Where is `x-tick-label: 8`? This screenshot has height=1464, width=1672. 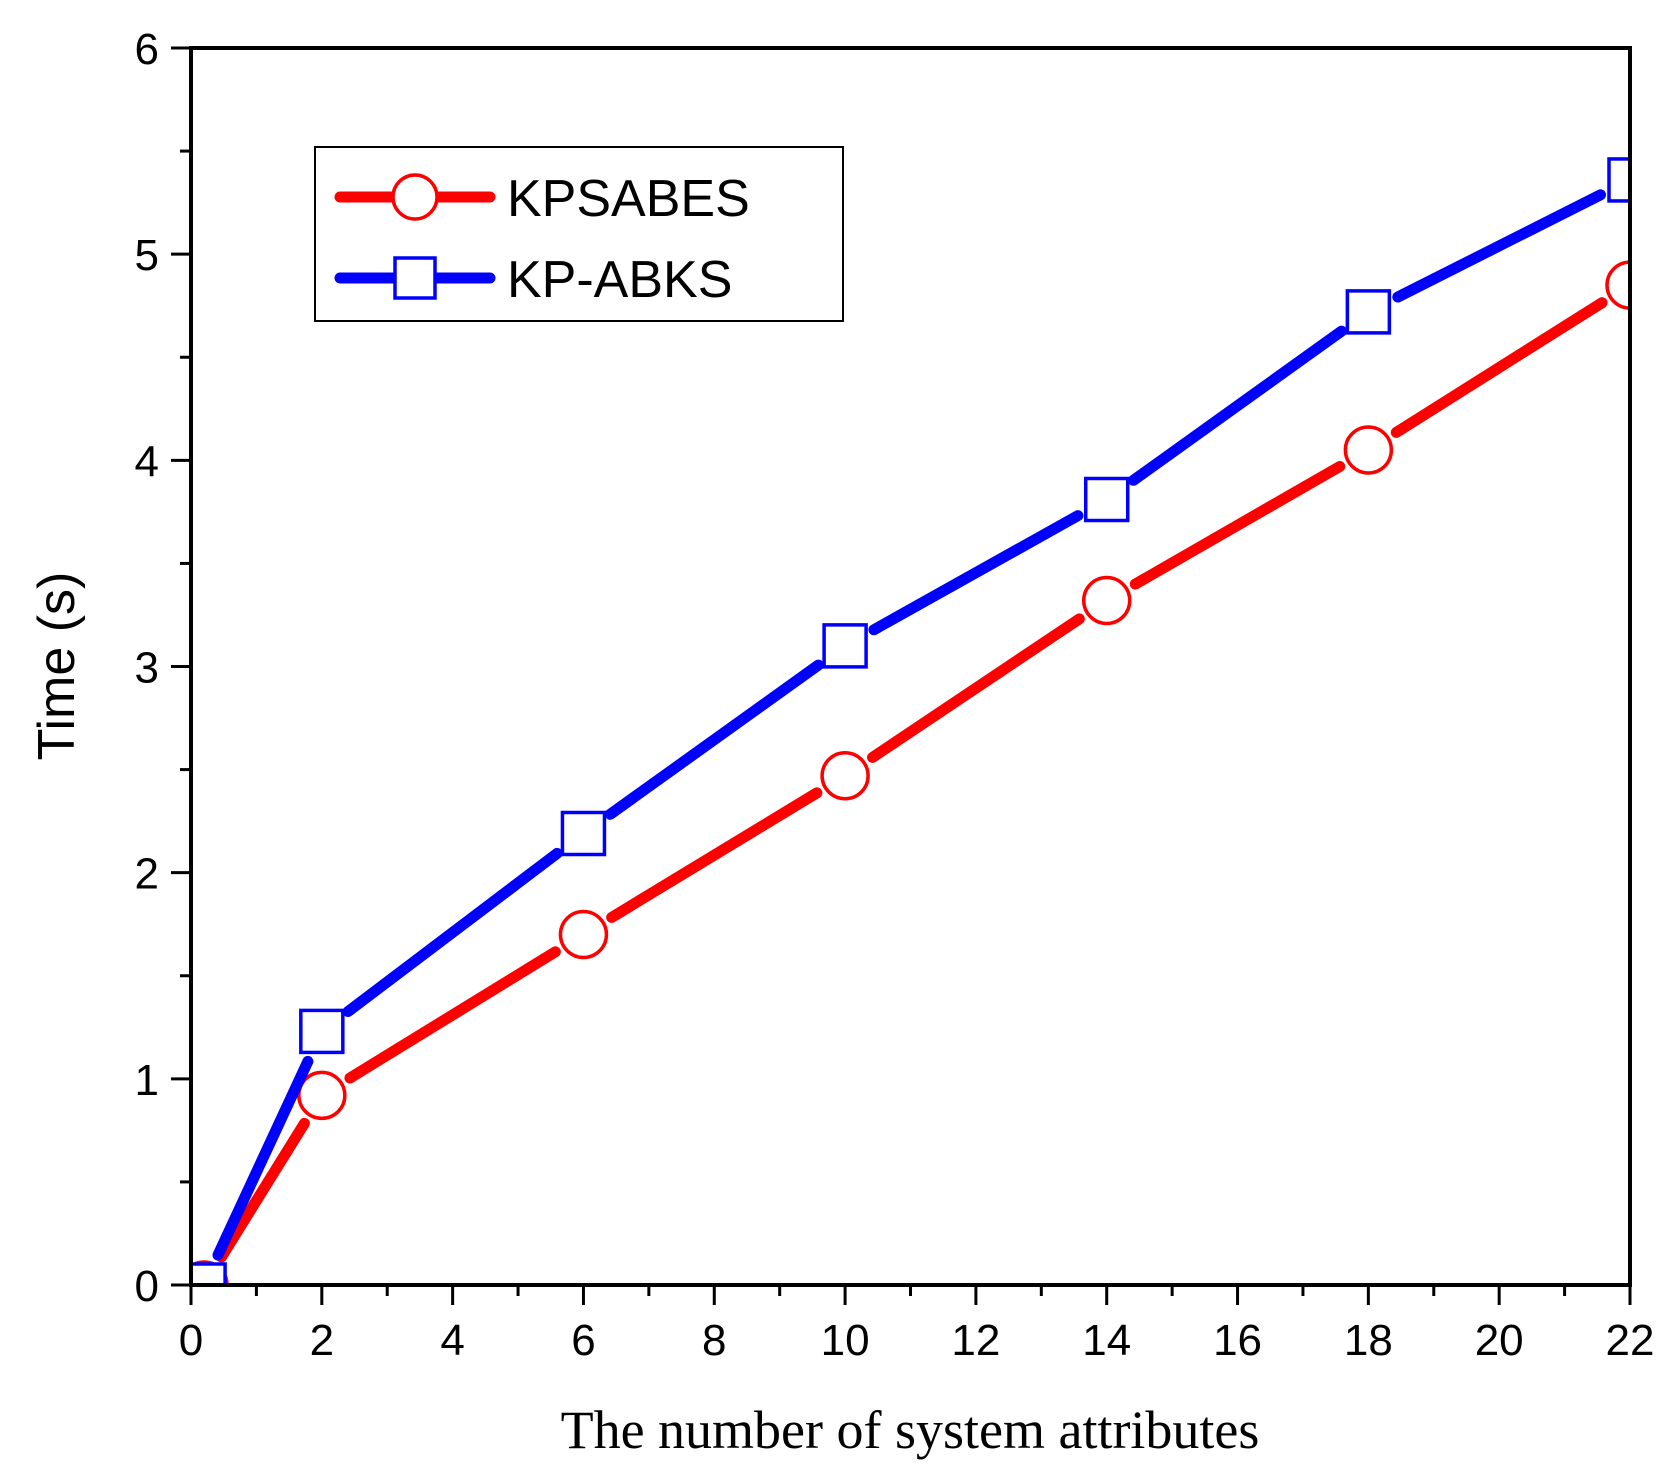
x-tick-label: 8 is located at coordinates (714, 1340).